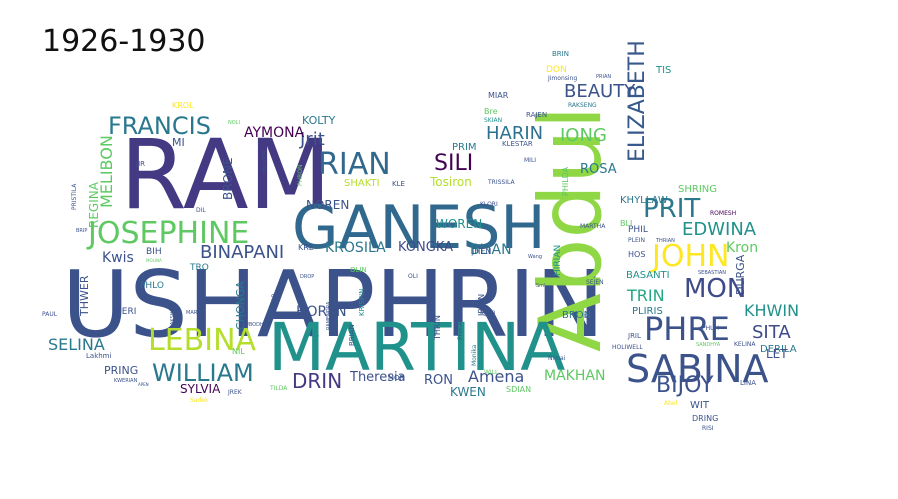 The height and width of the screenshot is (499, 898). What do you see at coordinates (274, 133) in the screenshot?
I see `word-aymona: AYMONA` at bounding box center [274, 133].